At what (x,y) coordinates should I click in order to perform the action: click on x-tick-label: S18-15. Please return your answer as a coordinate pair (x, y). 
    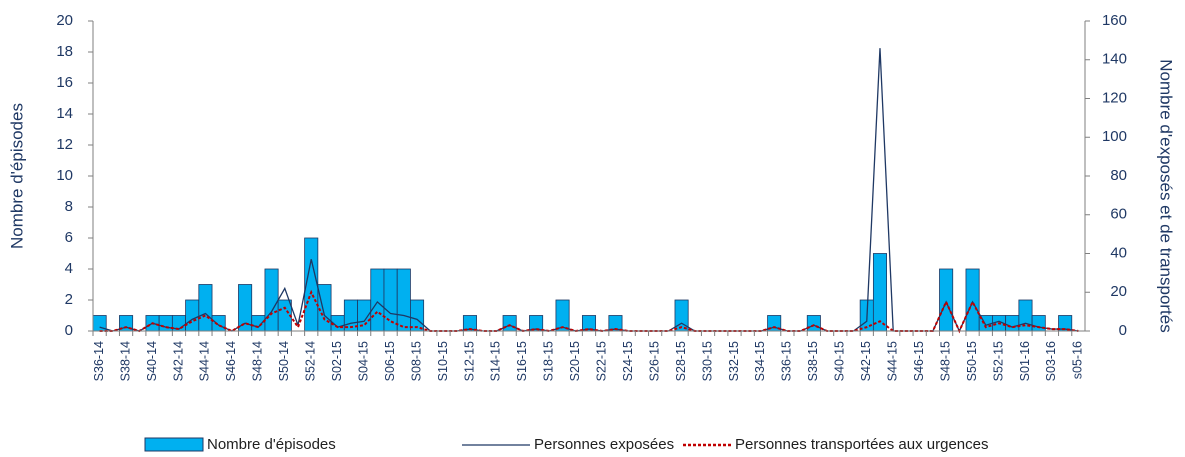
    Looking at the image, I should click on (549, 361).